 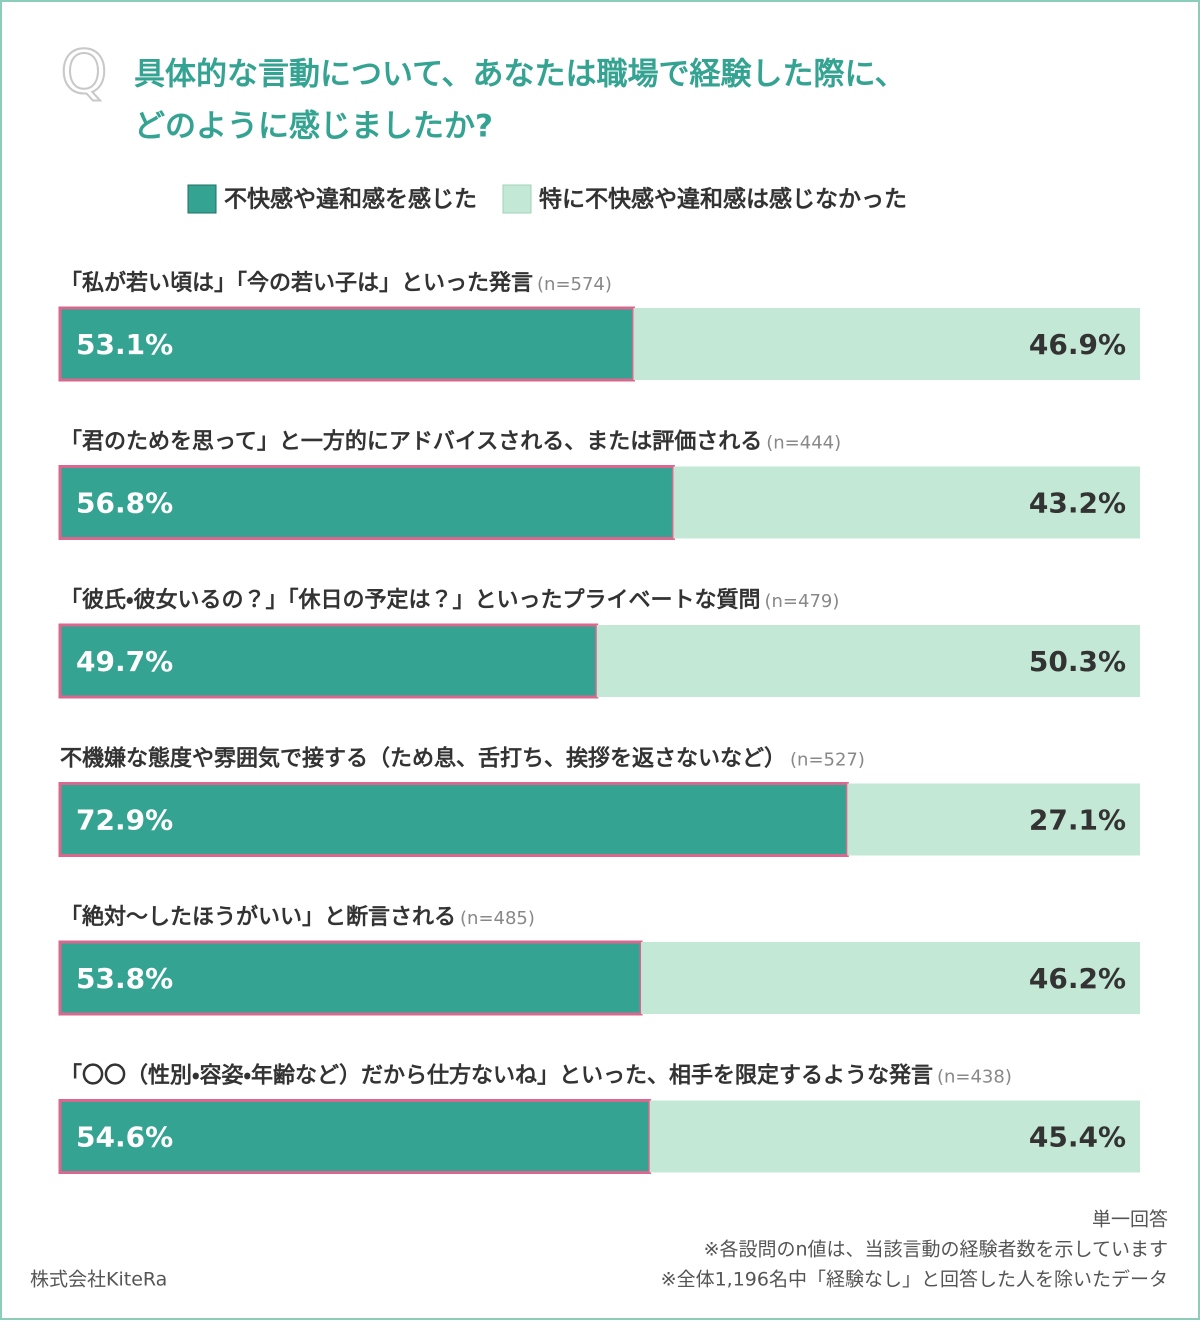 What do you see at coordinates (410, 600) in the screenshot?
I see `category-label: 「彼氏・彼女いるの？」「休日の予定は？」といったプライベートな質問` at bounding box center [410, 600].